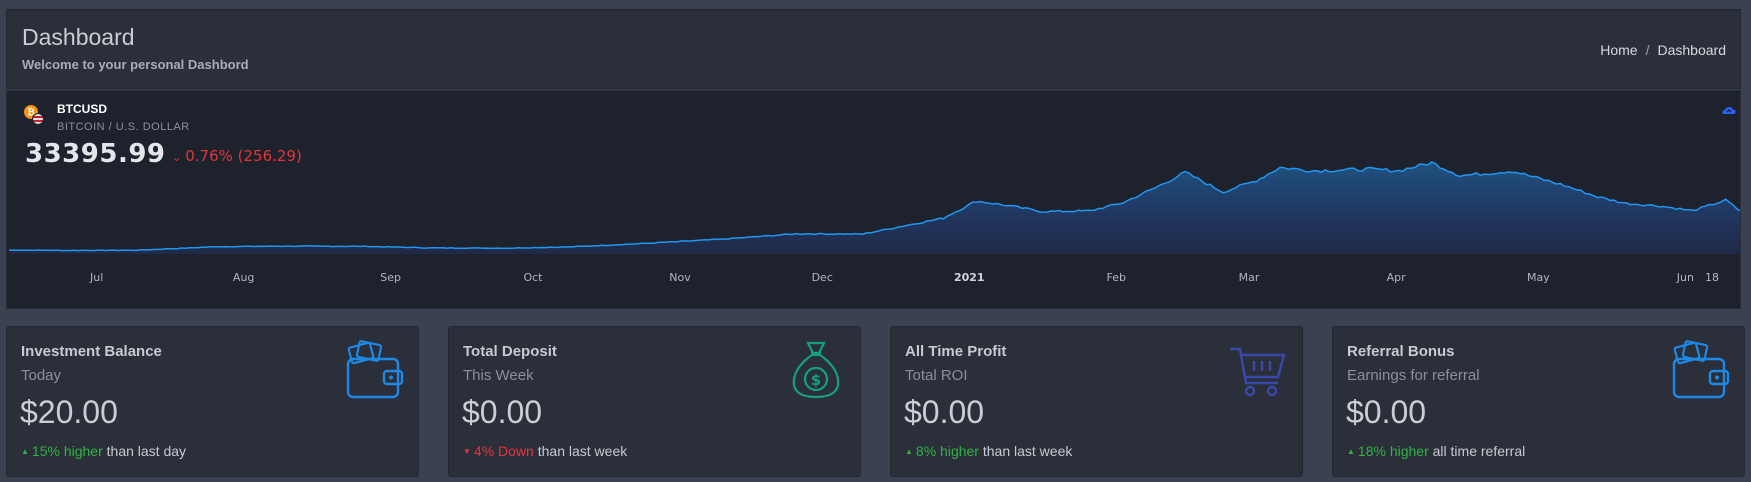 This screenshot has width=1751, height=482. Describe the element at coordinates (956, 351) in the screenshot. I see `card-title: All Time Profit` at that location.